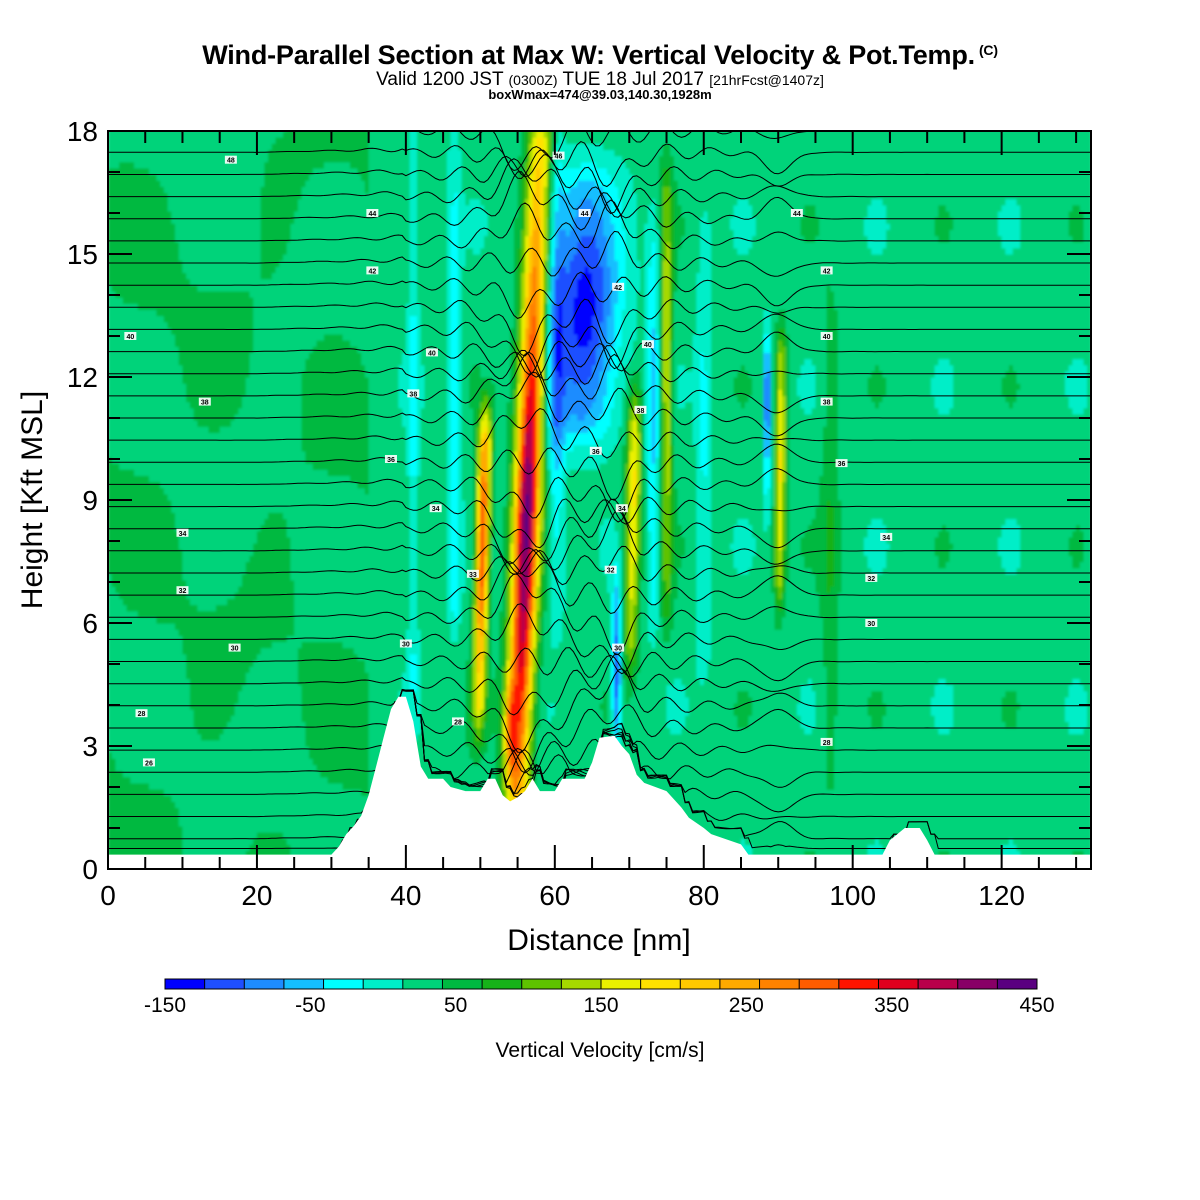 This screenshot has height=1200, width=1200. What do you see at coordinates (82, 254) in the screenshot?
I see `y-tick-label: 15` at bounding box center [82, 254].